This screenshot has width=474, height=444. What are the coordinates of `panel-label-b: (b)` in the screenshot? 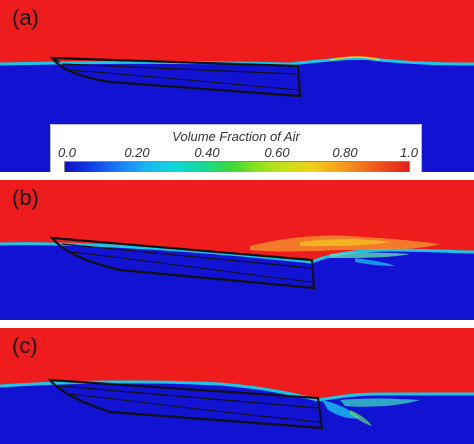 It's located at (25, 197).